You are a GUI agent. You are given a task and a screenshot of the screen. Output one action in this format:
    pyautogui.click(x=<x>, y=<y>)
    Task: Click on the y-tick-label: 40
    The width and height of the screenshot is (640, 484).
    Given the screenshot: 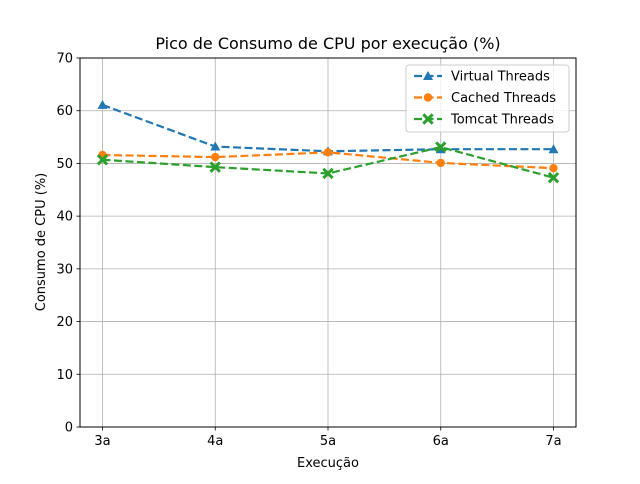 What is the action you would take?
    pyautogui.click(x=64, y=217)
    